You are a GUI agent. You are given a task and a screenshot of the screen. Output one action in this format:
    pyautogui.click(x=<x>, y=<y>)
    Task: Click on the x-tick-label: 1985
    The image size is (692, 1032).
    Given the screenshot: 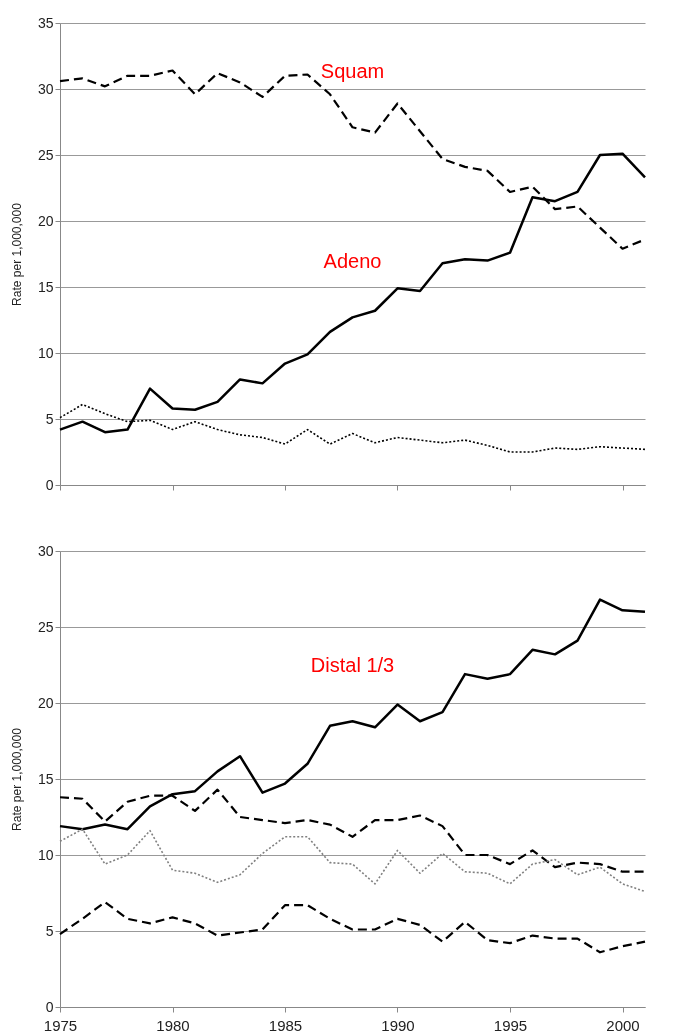 What is the action you would take?
    pyautogui.click(x=285, y=1024)
    